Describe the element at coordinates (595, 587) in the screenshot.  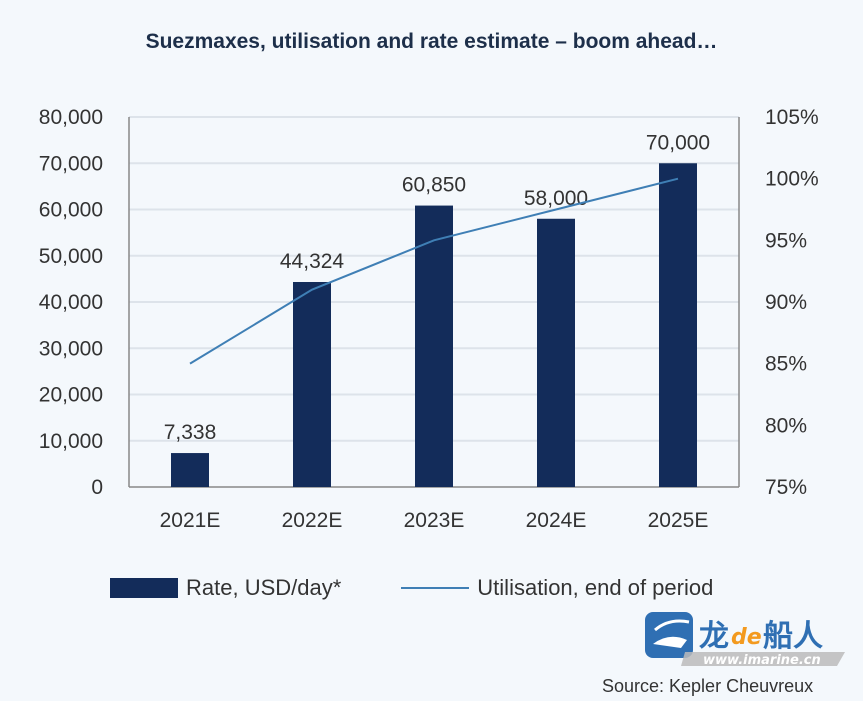
I see `legend-utilisation-label: Utilisation, end of period` at that location.